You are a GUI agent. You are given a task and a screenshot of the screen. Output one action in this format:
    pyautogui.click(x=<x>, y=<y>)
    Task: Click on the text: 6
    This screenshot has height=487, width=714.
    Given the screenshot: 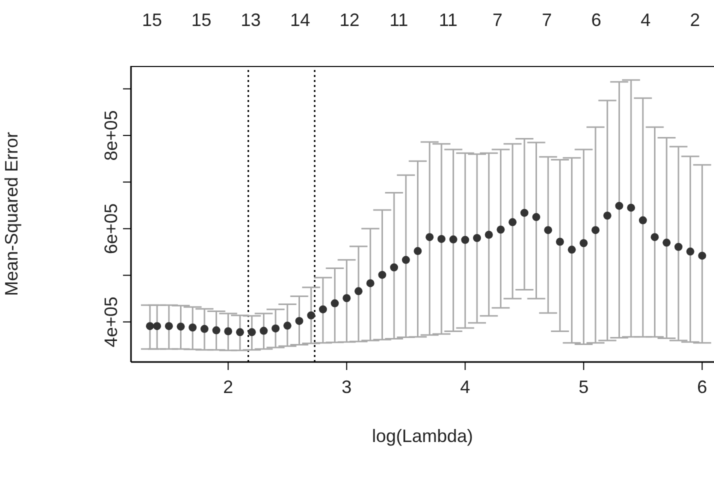 What is the action you would take?
    pyautogui.click(x=596, y=20)
    